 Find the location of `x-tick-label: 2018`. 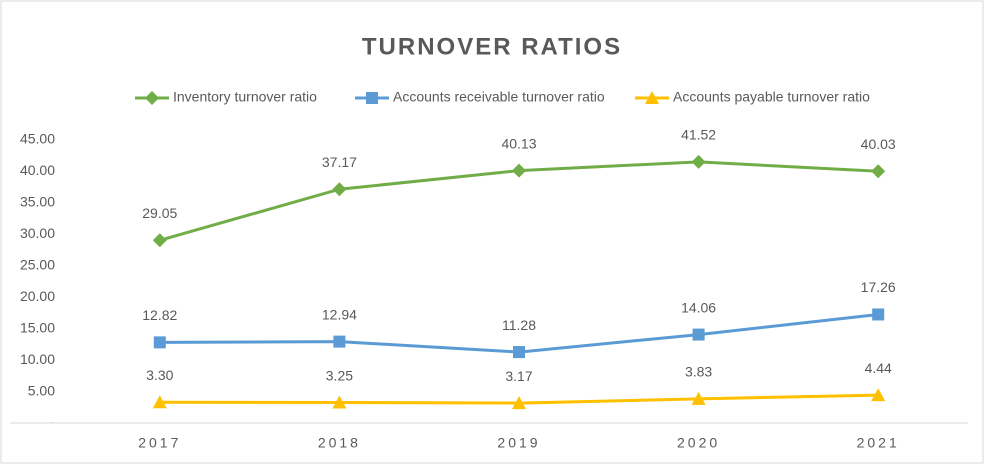

x-tick-label: 2018 is located at coordinates (339, 443).